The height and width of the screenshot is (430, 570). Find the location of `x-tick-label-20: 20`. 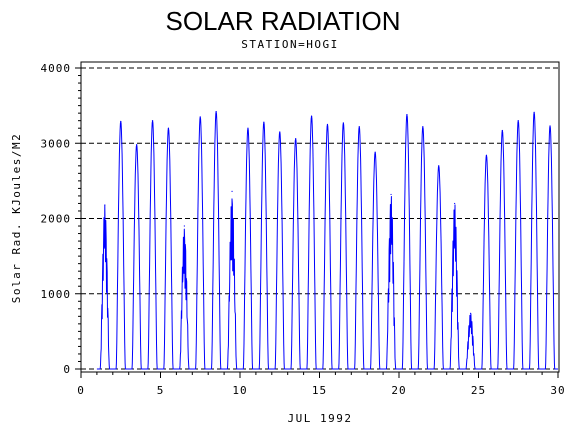

x-tick-label-20: 20 is located at coordinates (398, 390).